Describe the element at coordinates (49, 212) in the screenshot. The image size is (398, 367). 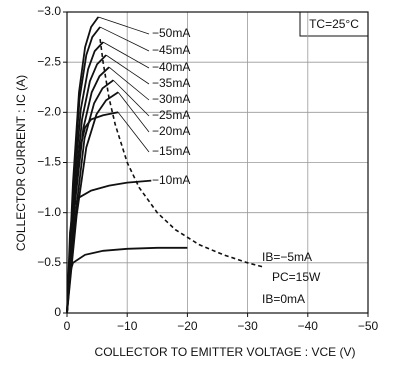
I see `y-tick-label: −1.0` at that location.